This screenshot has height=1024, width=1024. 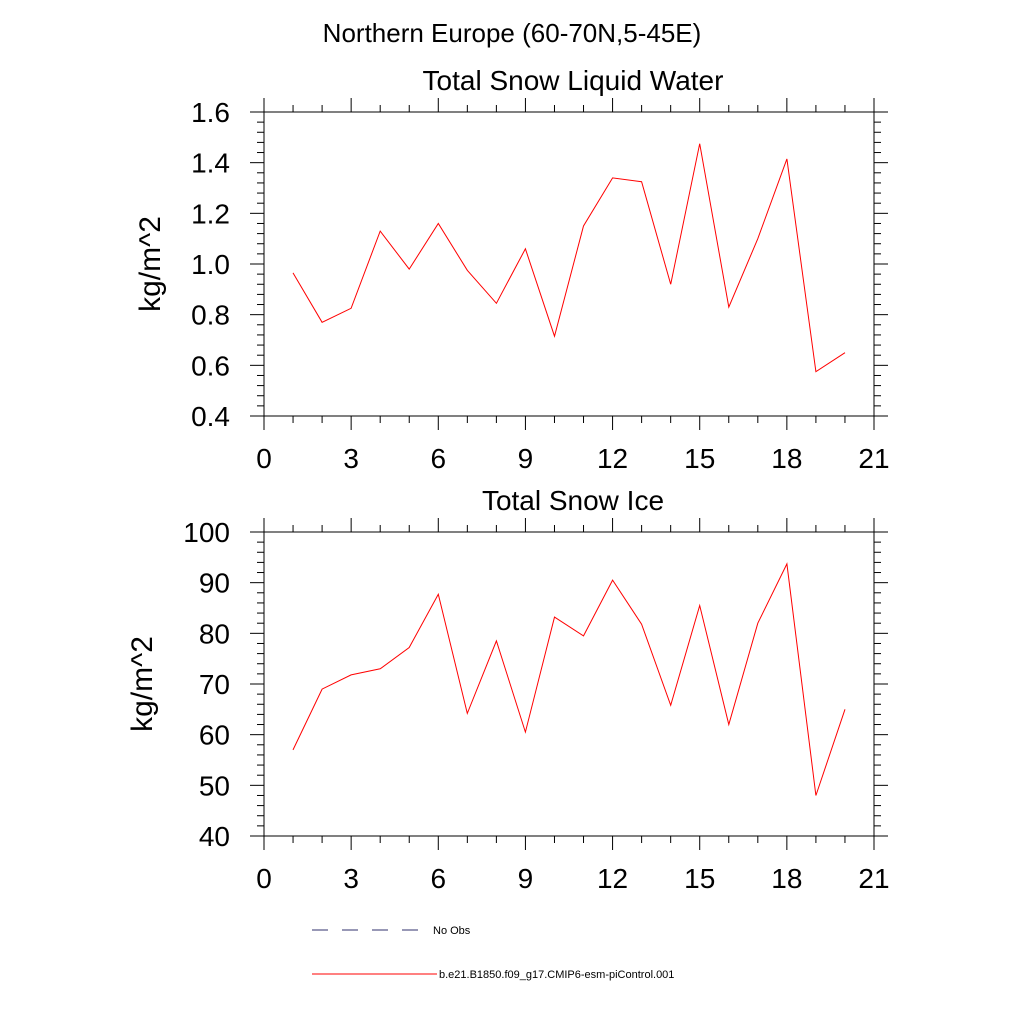 What do you see at coordinates (210, 213) in the screenshot?
I see `y-tick-label: 1.2` at bounding box center [210, 213].